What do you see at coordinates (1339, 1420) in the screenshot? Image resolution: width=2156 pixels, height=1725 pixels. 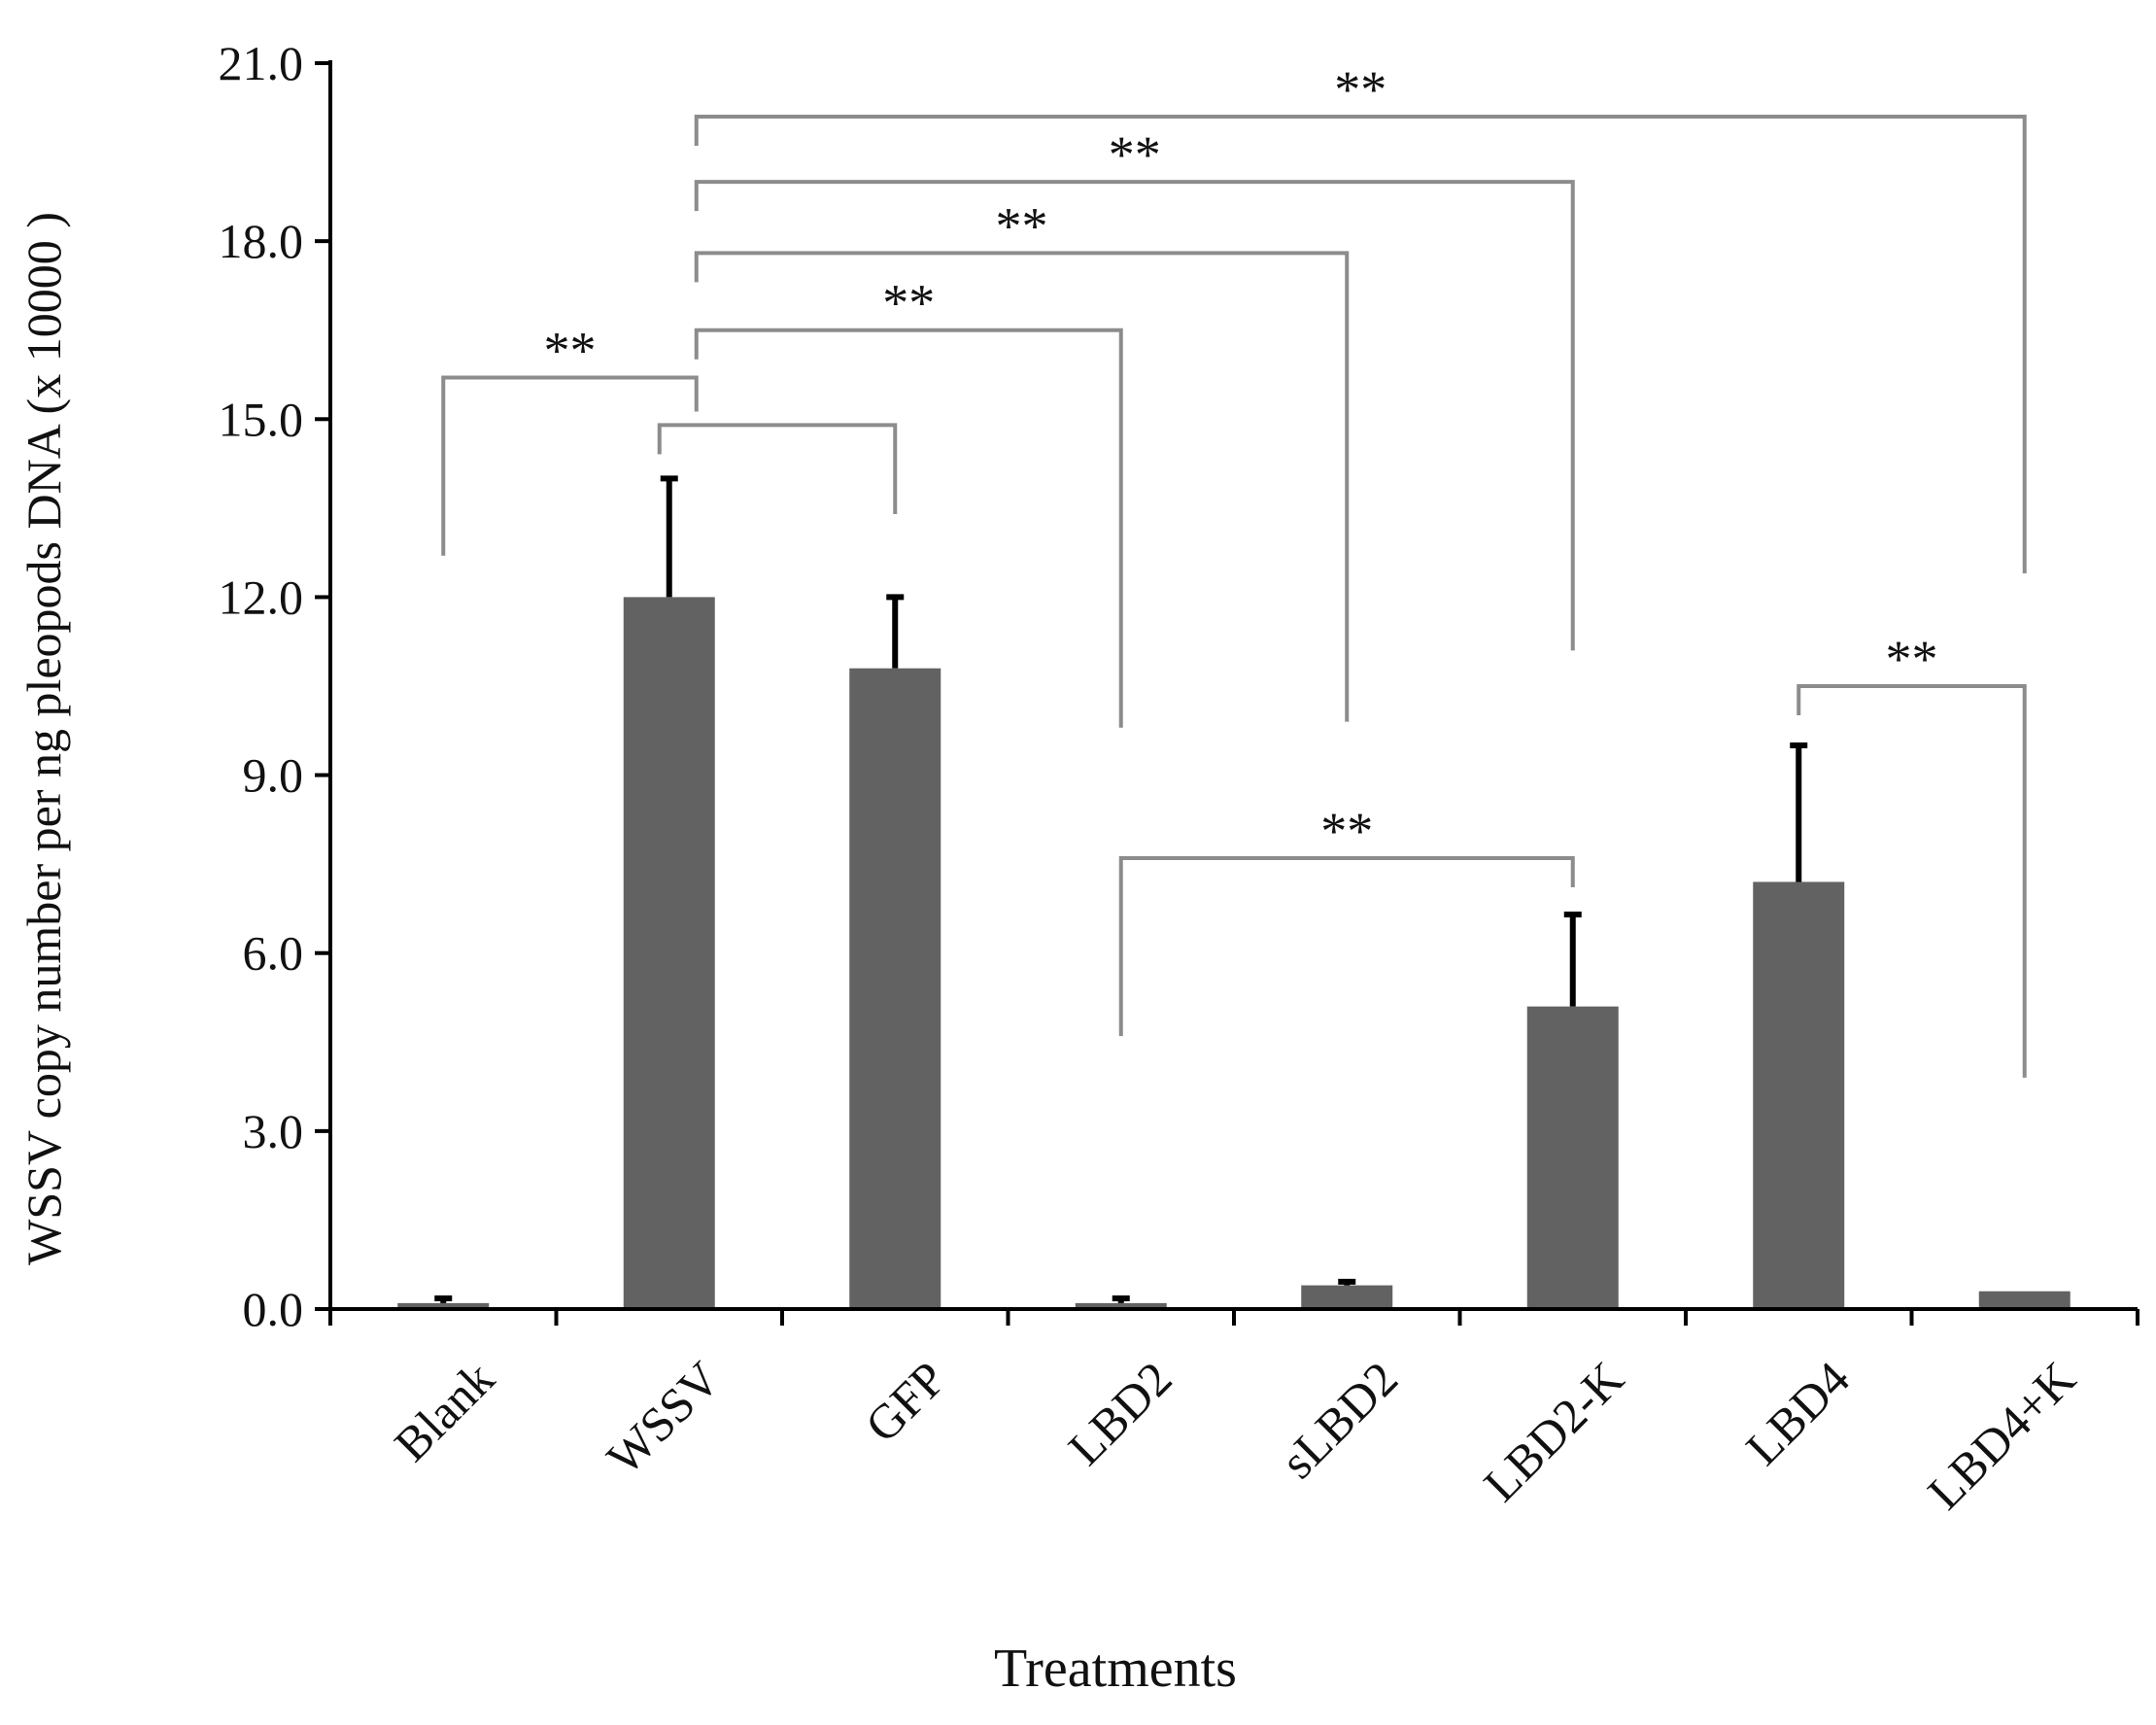 I see `x-tick-label: sLBD2` at bounding box center [1339, 1420].